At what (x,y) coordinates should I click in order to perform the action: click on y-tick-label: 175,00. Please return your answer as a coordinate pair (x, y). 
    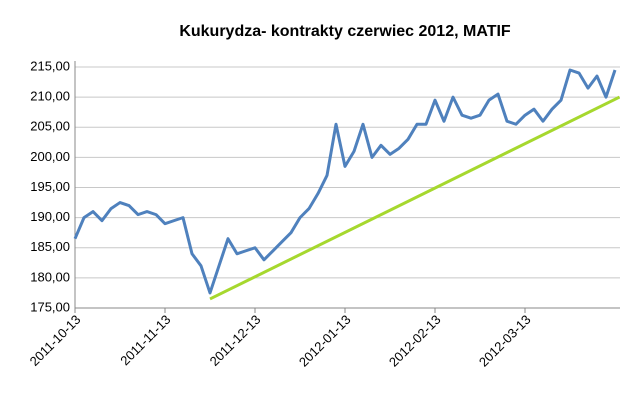
    Looking at the image, I should click on (50, 306).